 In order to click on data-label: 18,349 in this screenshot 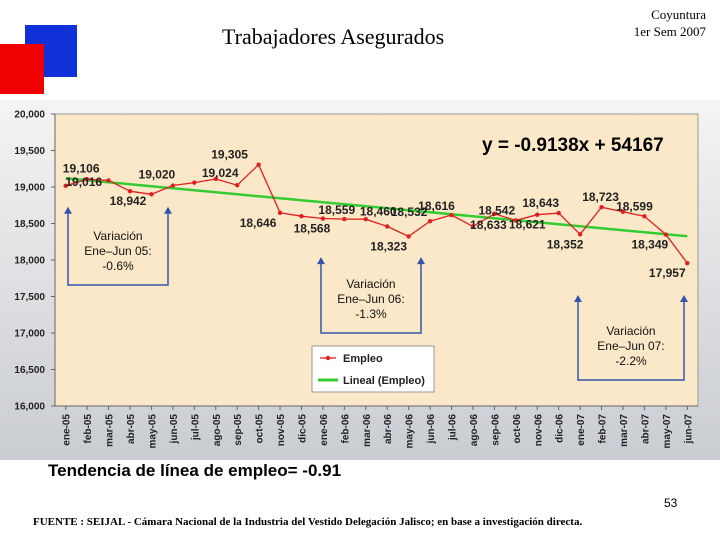, I will do `click(649, 245)`.